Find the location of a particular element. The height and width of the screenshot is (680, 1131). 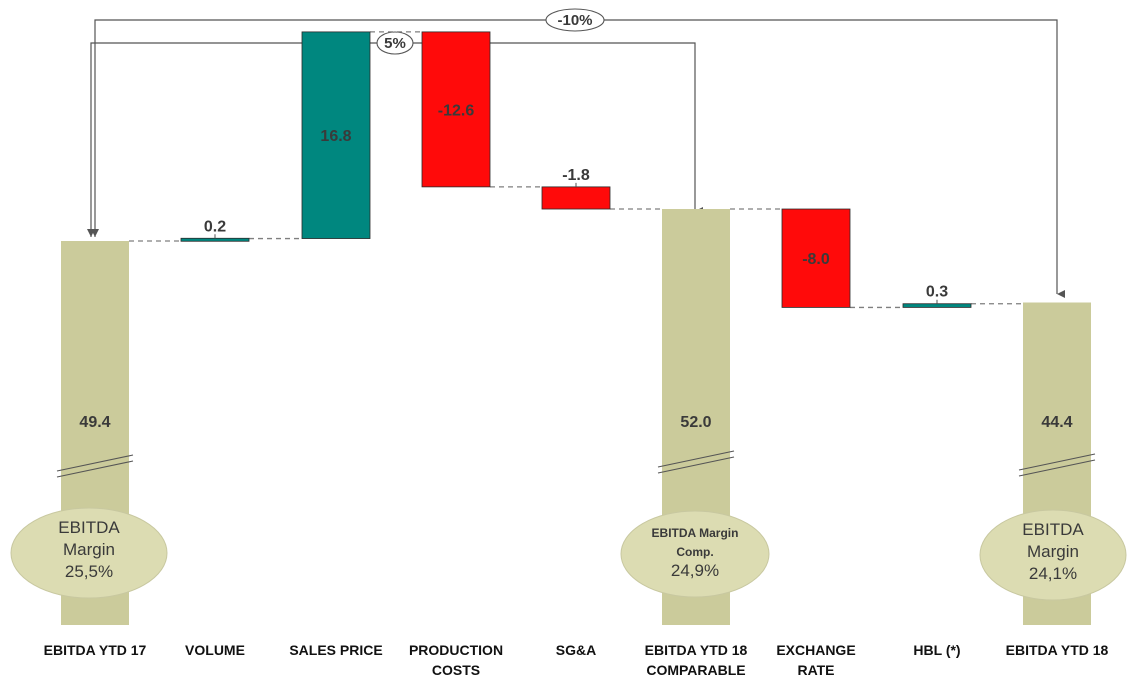

value-label: 0.3 is located at coordinates (937, 292).